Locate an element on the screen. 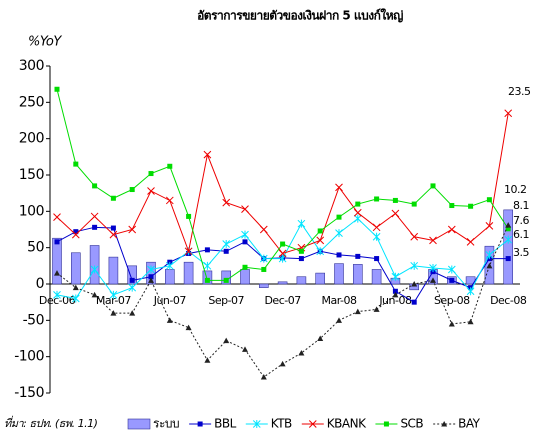 The image size is (536, 434). legend-label: BAY is located at coordinates (469, 424).